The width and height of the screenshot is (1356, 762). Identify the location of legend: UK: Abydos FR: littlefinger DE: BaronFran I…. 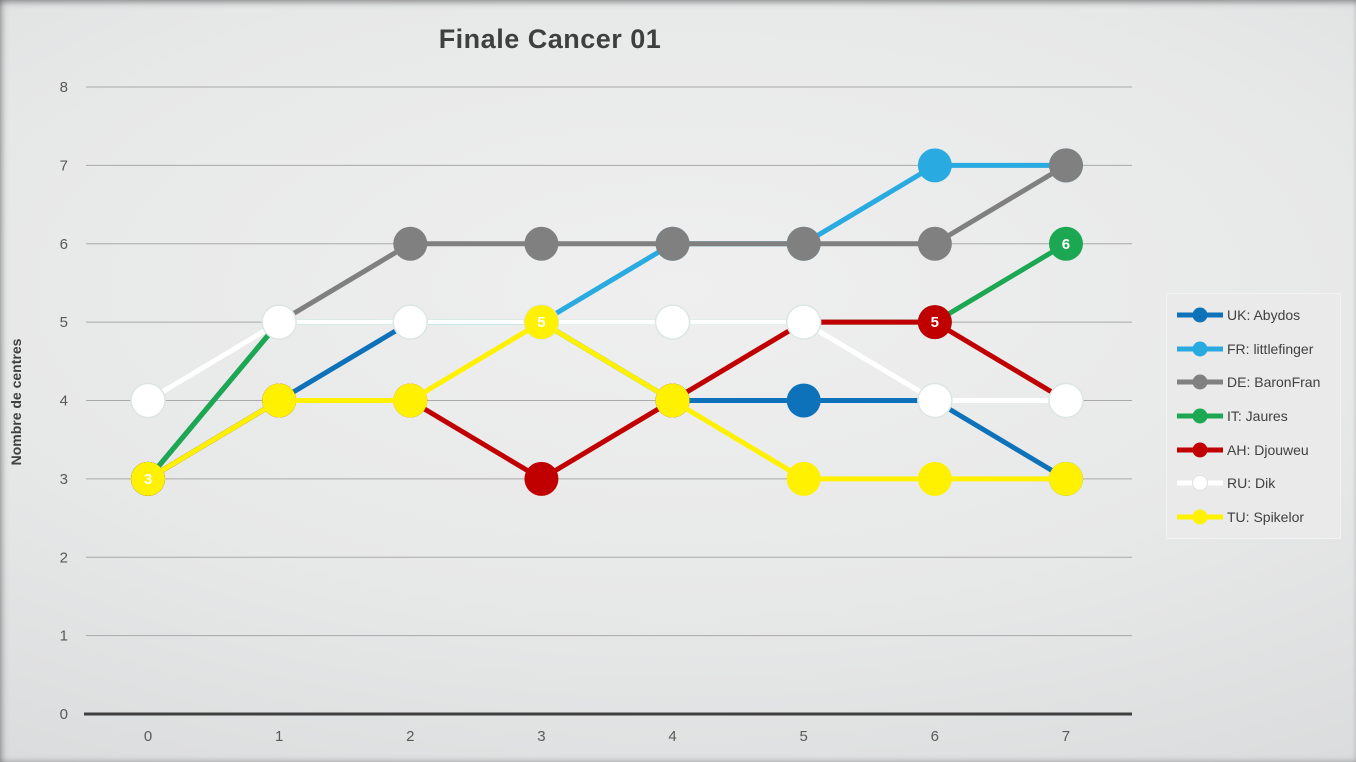
(1253, 416).